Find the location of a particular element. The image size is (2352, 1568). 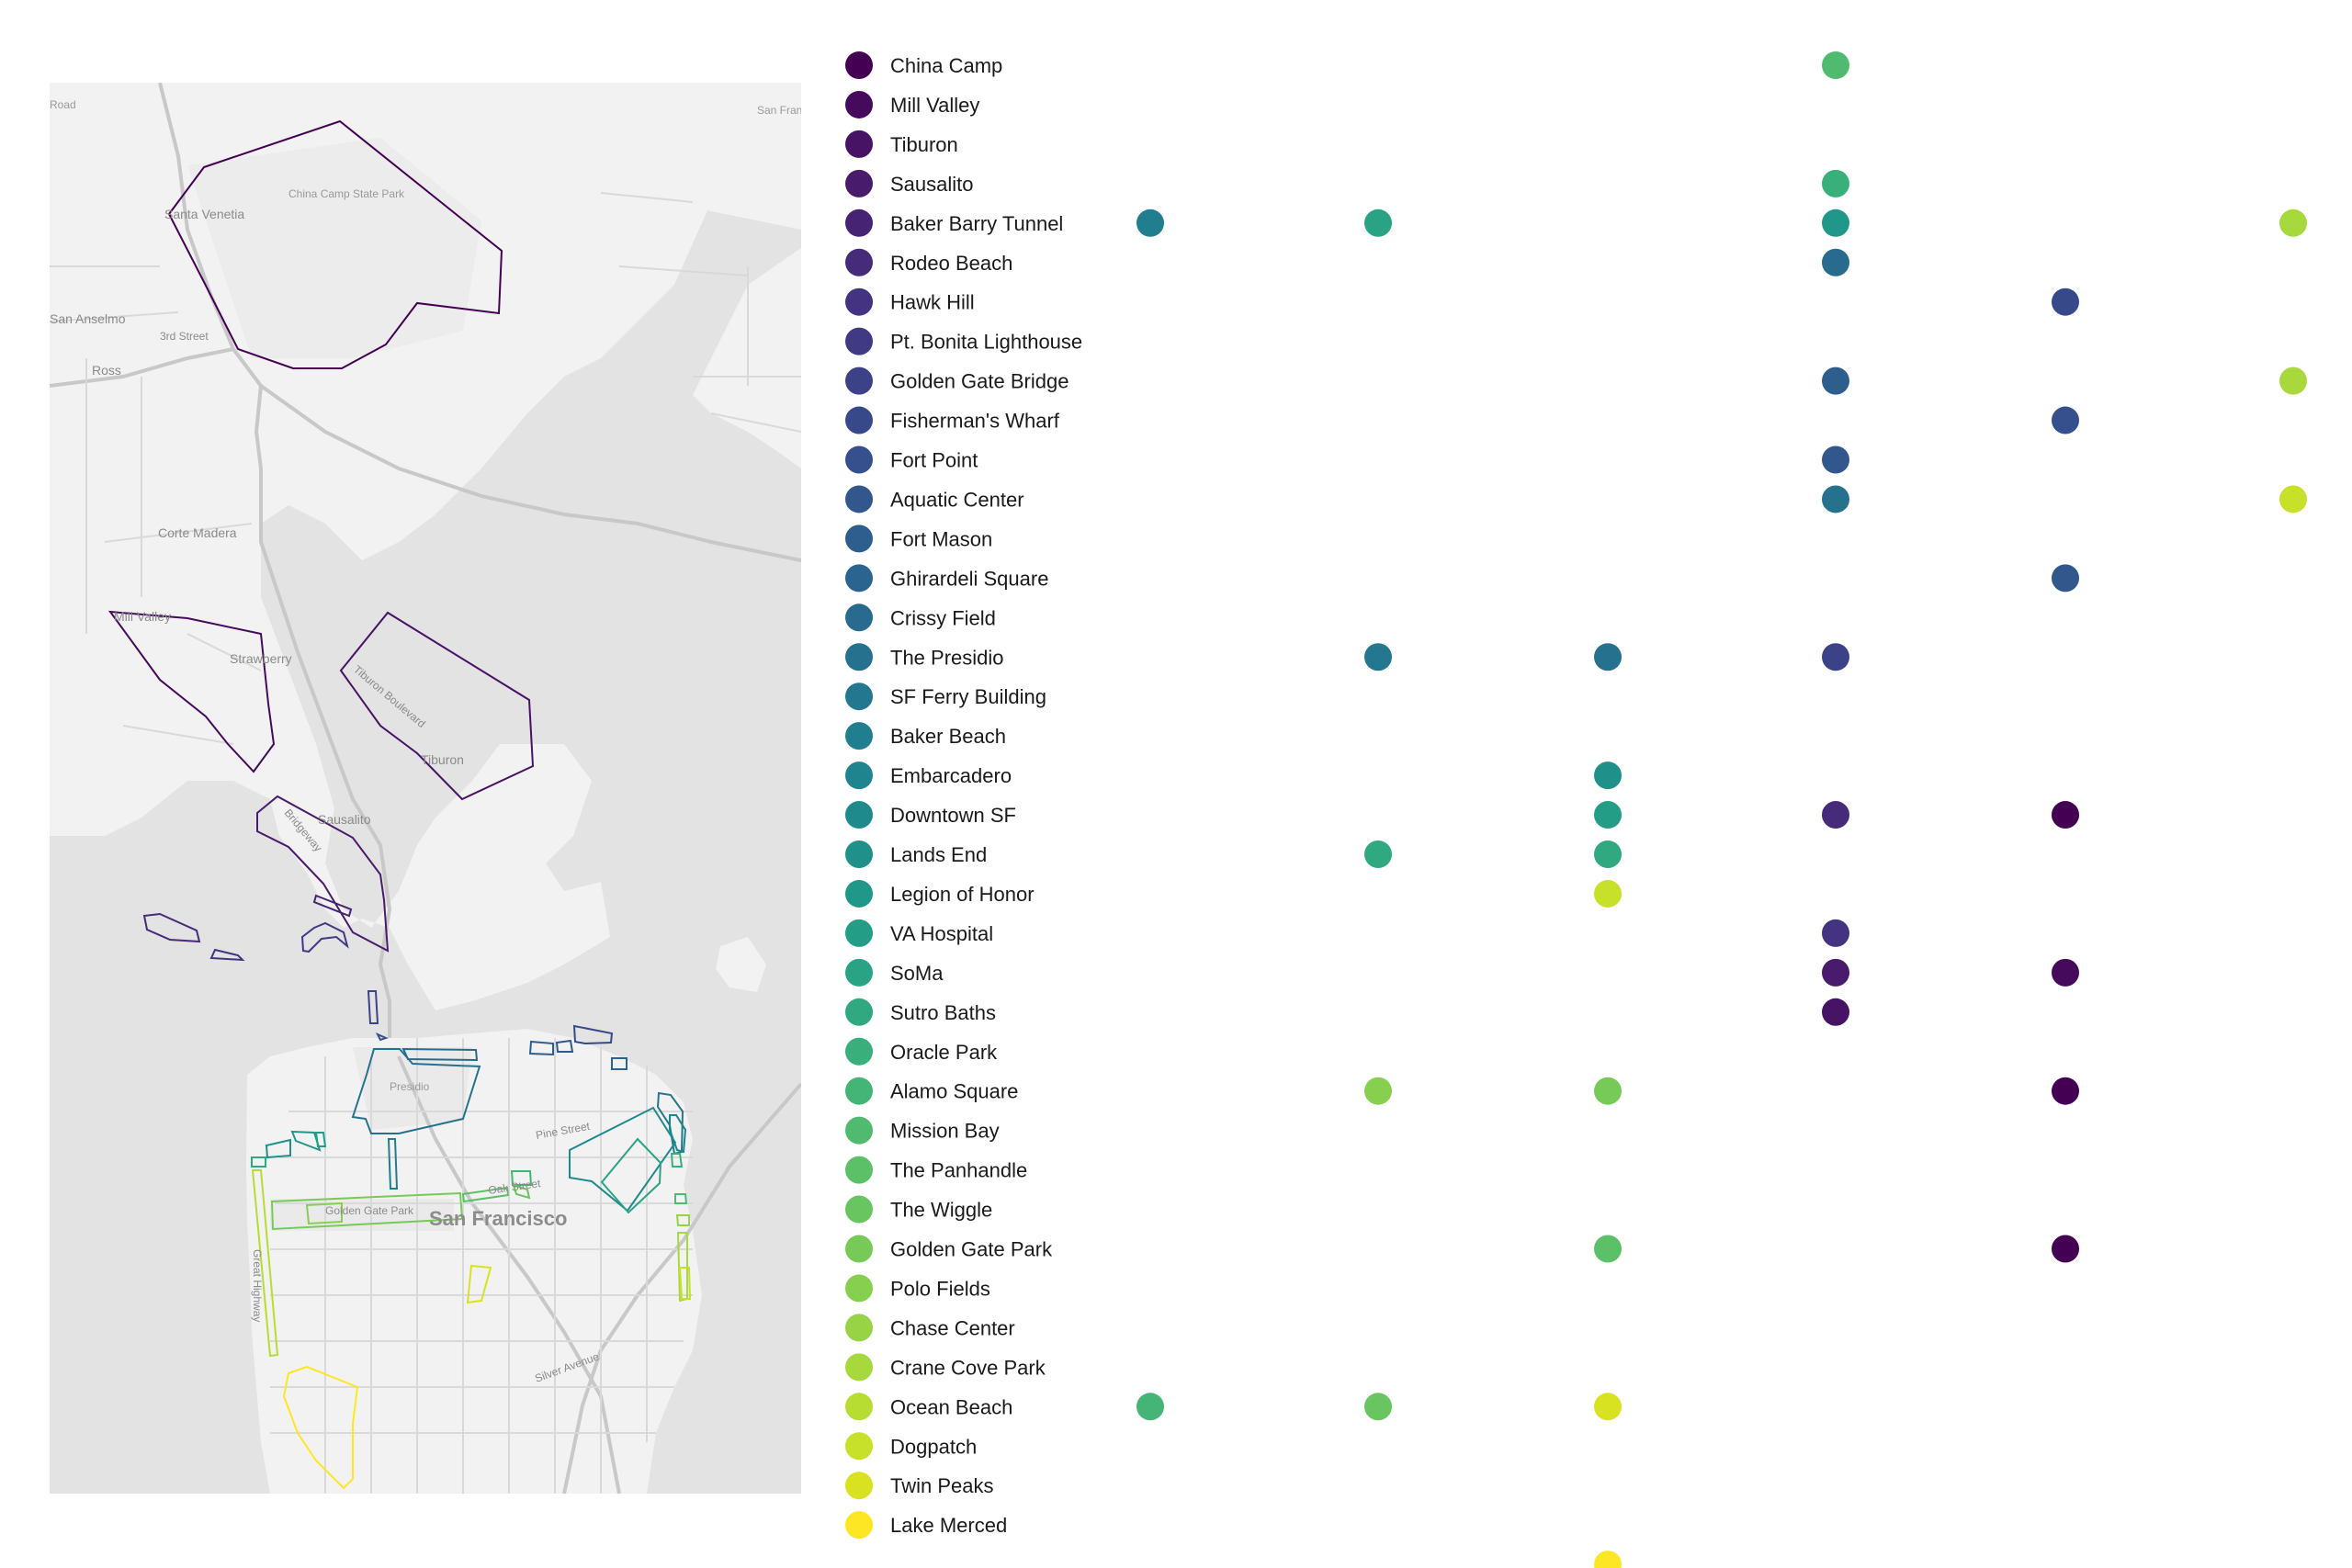

legend-item: Baker Barry Tunnel is located at coordinates (954, 223).